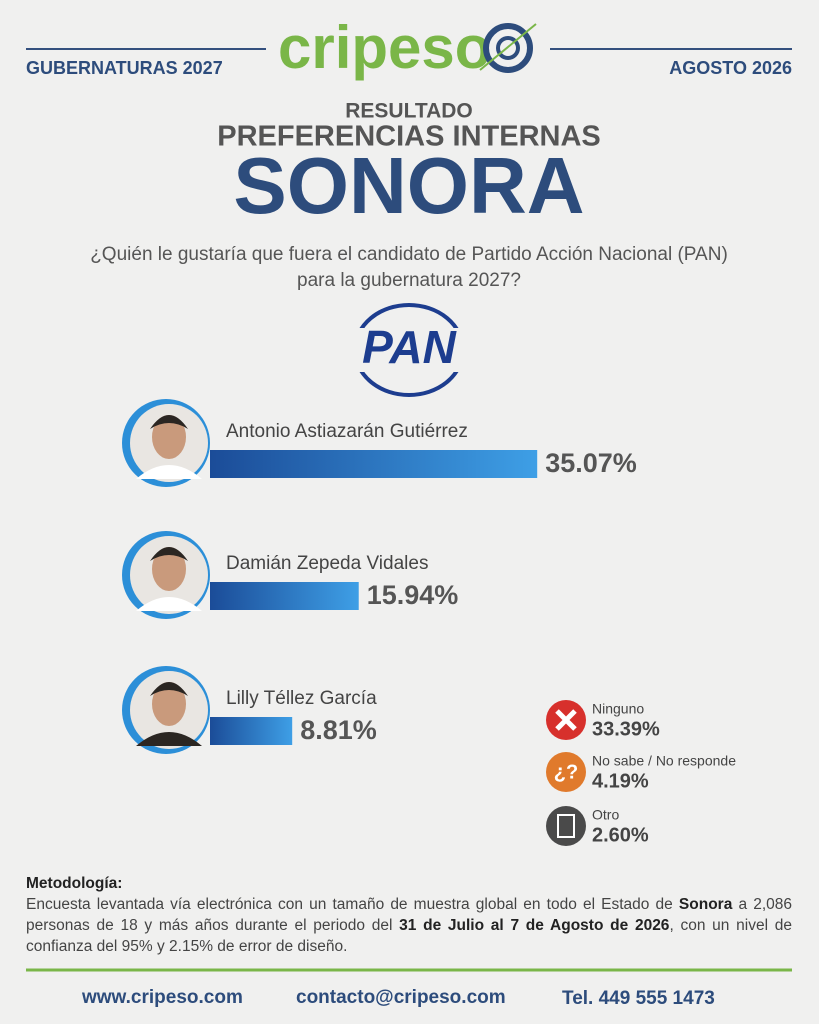 This screenshot has height=1024, width=819. I want to click on value-label: 15.94%, so click(413, 595).